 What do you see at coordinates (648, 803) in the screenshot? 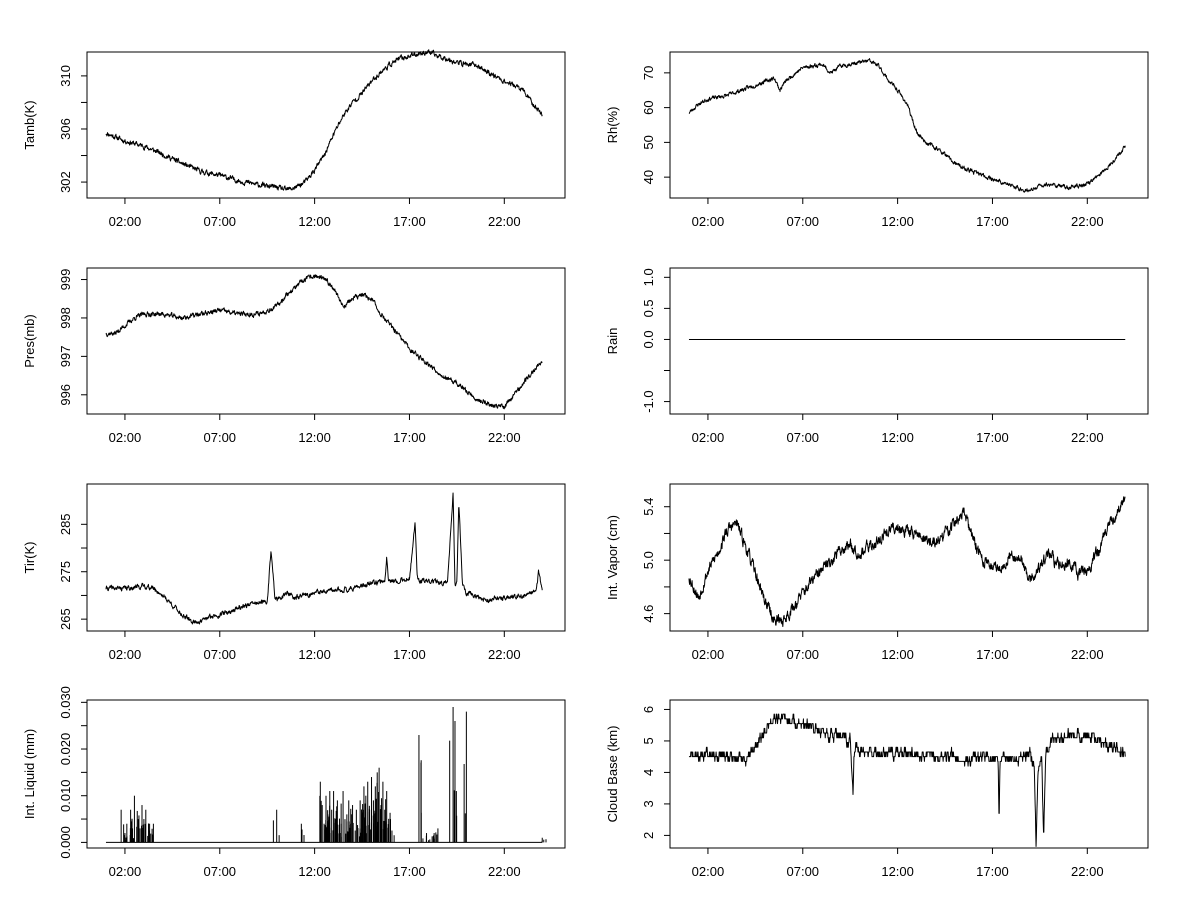
I see `y-tick-label: 3` at bounding box center [648, 803].